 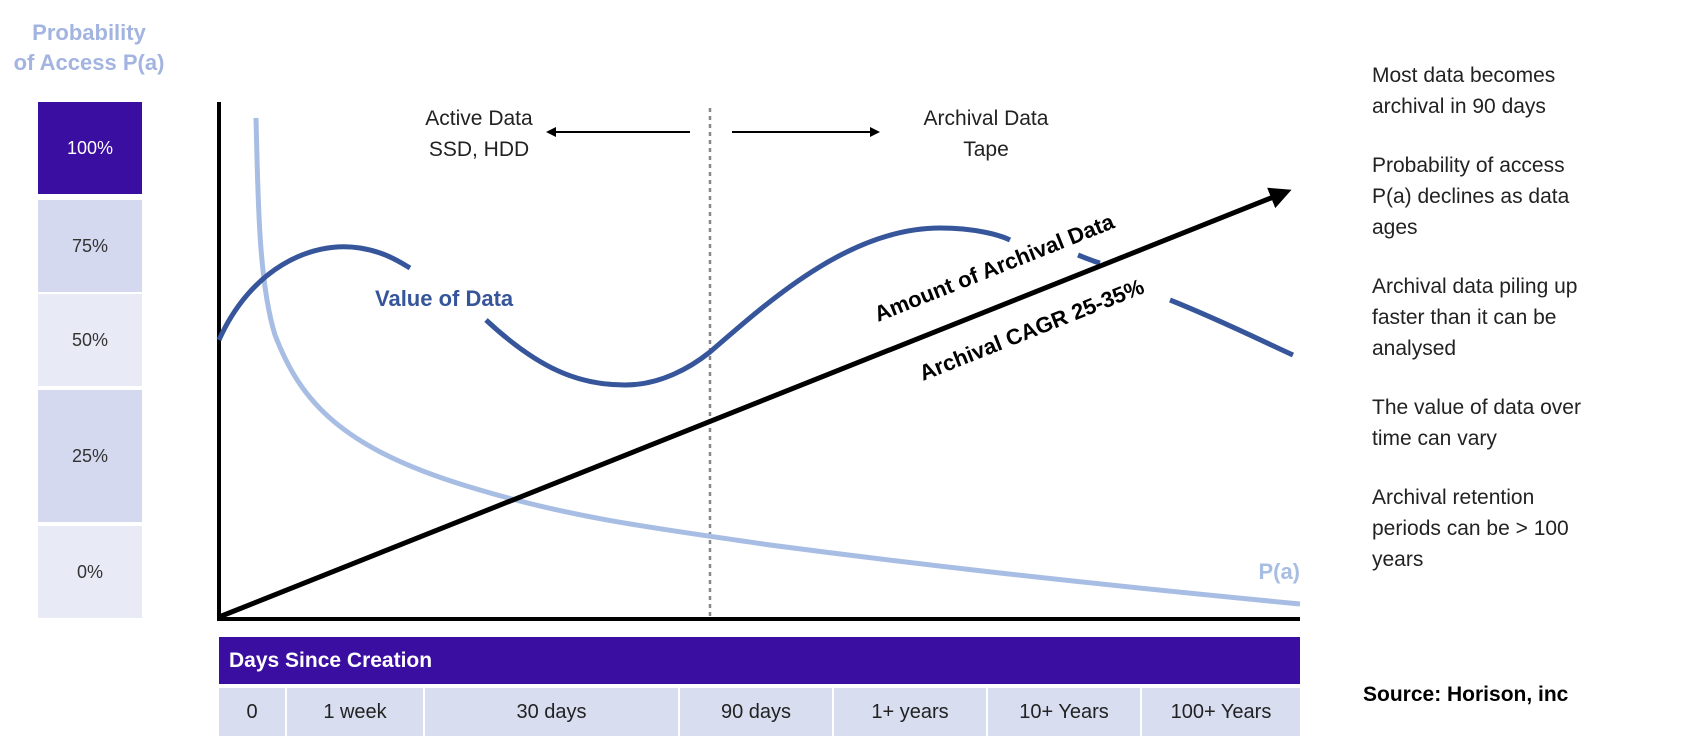 I want to click on probability-curve-label: P(a), so click(x=1279, y=571).